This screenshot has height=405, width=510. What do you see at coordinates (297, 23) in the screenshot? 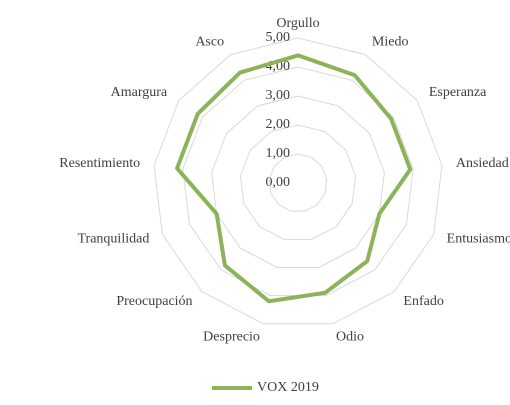
I see `category-label: Orgullo` at bounding box center [297, 23].